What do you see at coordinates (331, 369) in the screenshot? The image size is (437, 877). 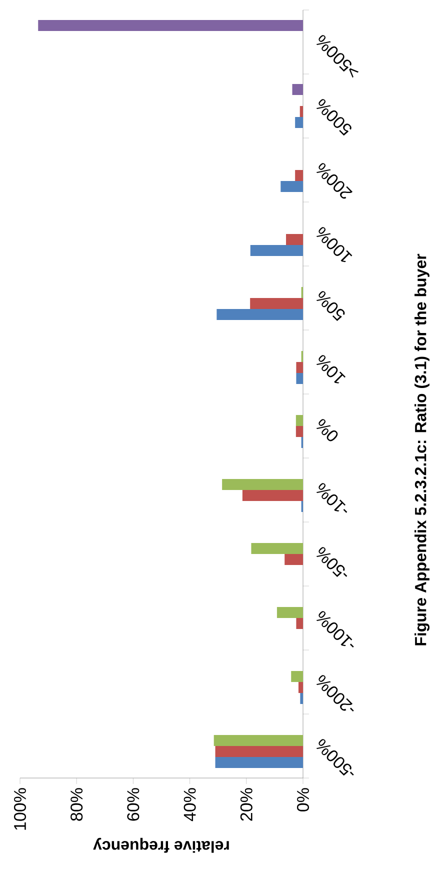 I see `y-tick-label: 10%` at bounding box center [331, 369].